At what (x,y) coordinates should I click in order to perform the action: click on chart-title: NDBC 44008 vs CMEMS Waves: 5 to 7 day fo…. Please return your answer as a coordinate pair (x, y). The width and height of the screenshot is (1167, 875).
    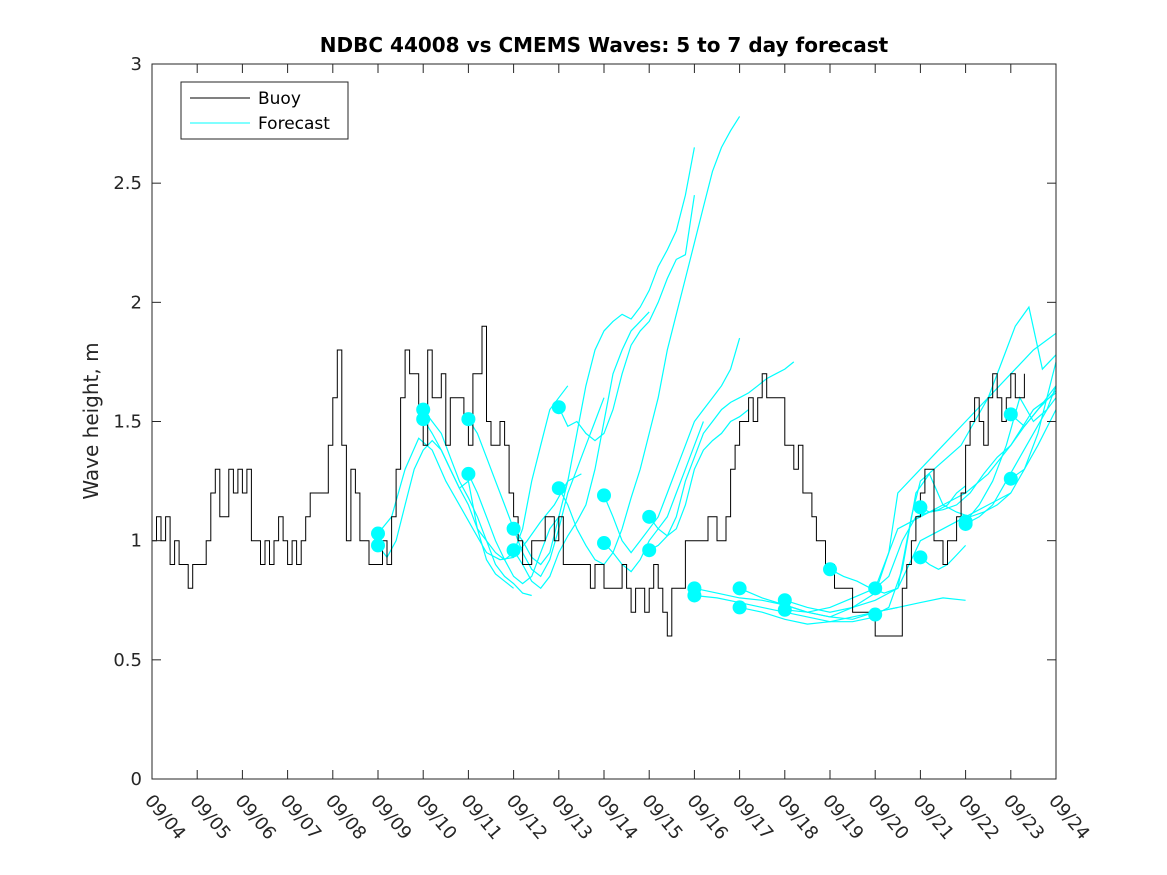
    Looking at the image, I should click on (604, 45).